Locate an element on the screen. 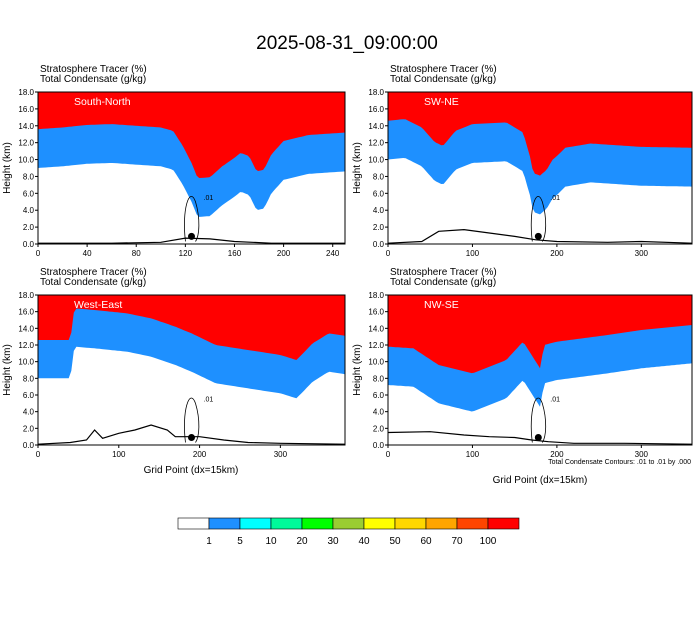 This screenshot has height=617, width=695. colorbar-label: 100 is located at coordinates (488, 541).